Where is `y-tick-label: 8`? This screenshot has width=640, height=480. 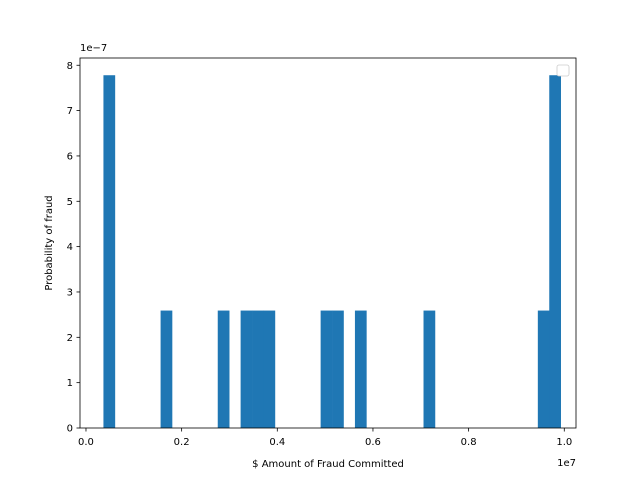 y-tick-label: 8 is located at coordinates (70, 66).